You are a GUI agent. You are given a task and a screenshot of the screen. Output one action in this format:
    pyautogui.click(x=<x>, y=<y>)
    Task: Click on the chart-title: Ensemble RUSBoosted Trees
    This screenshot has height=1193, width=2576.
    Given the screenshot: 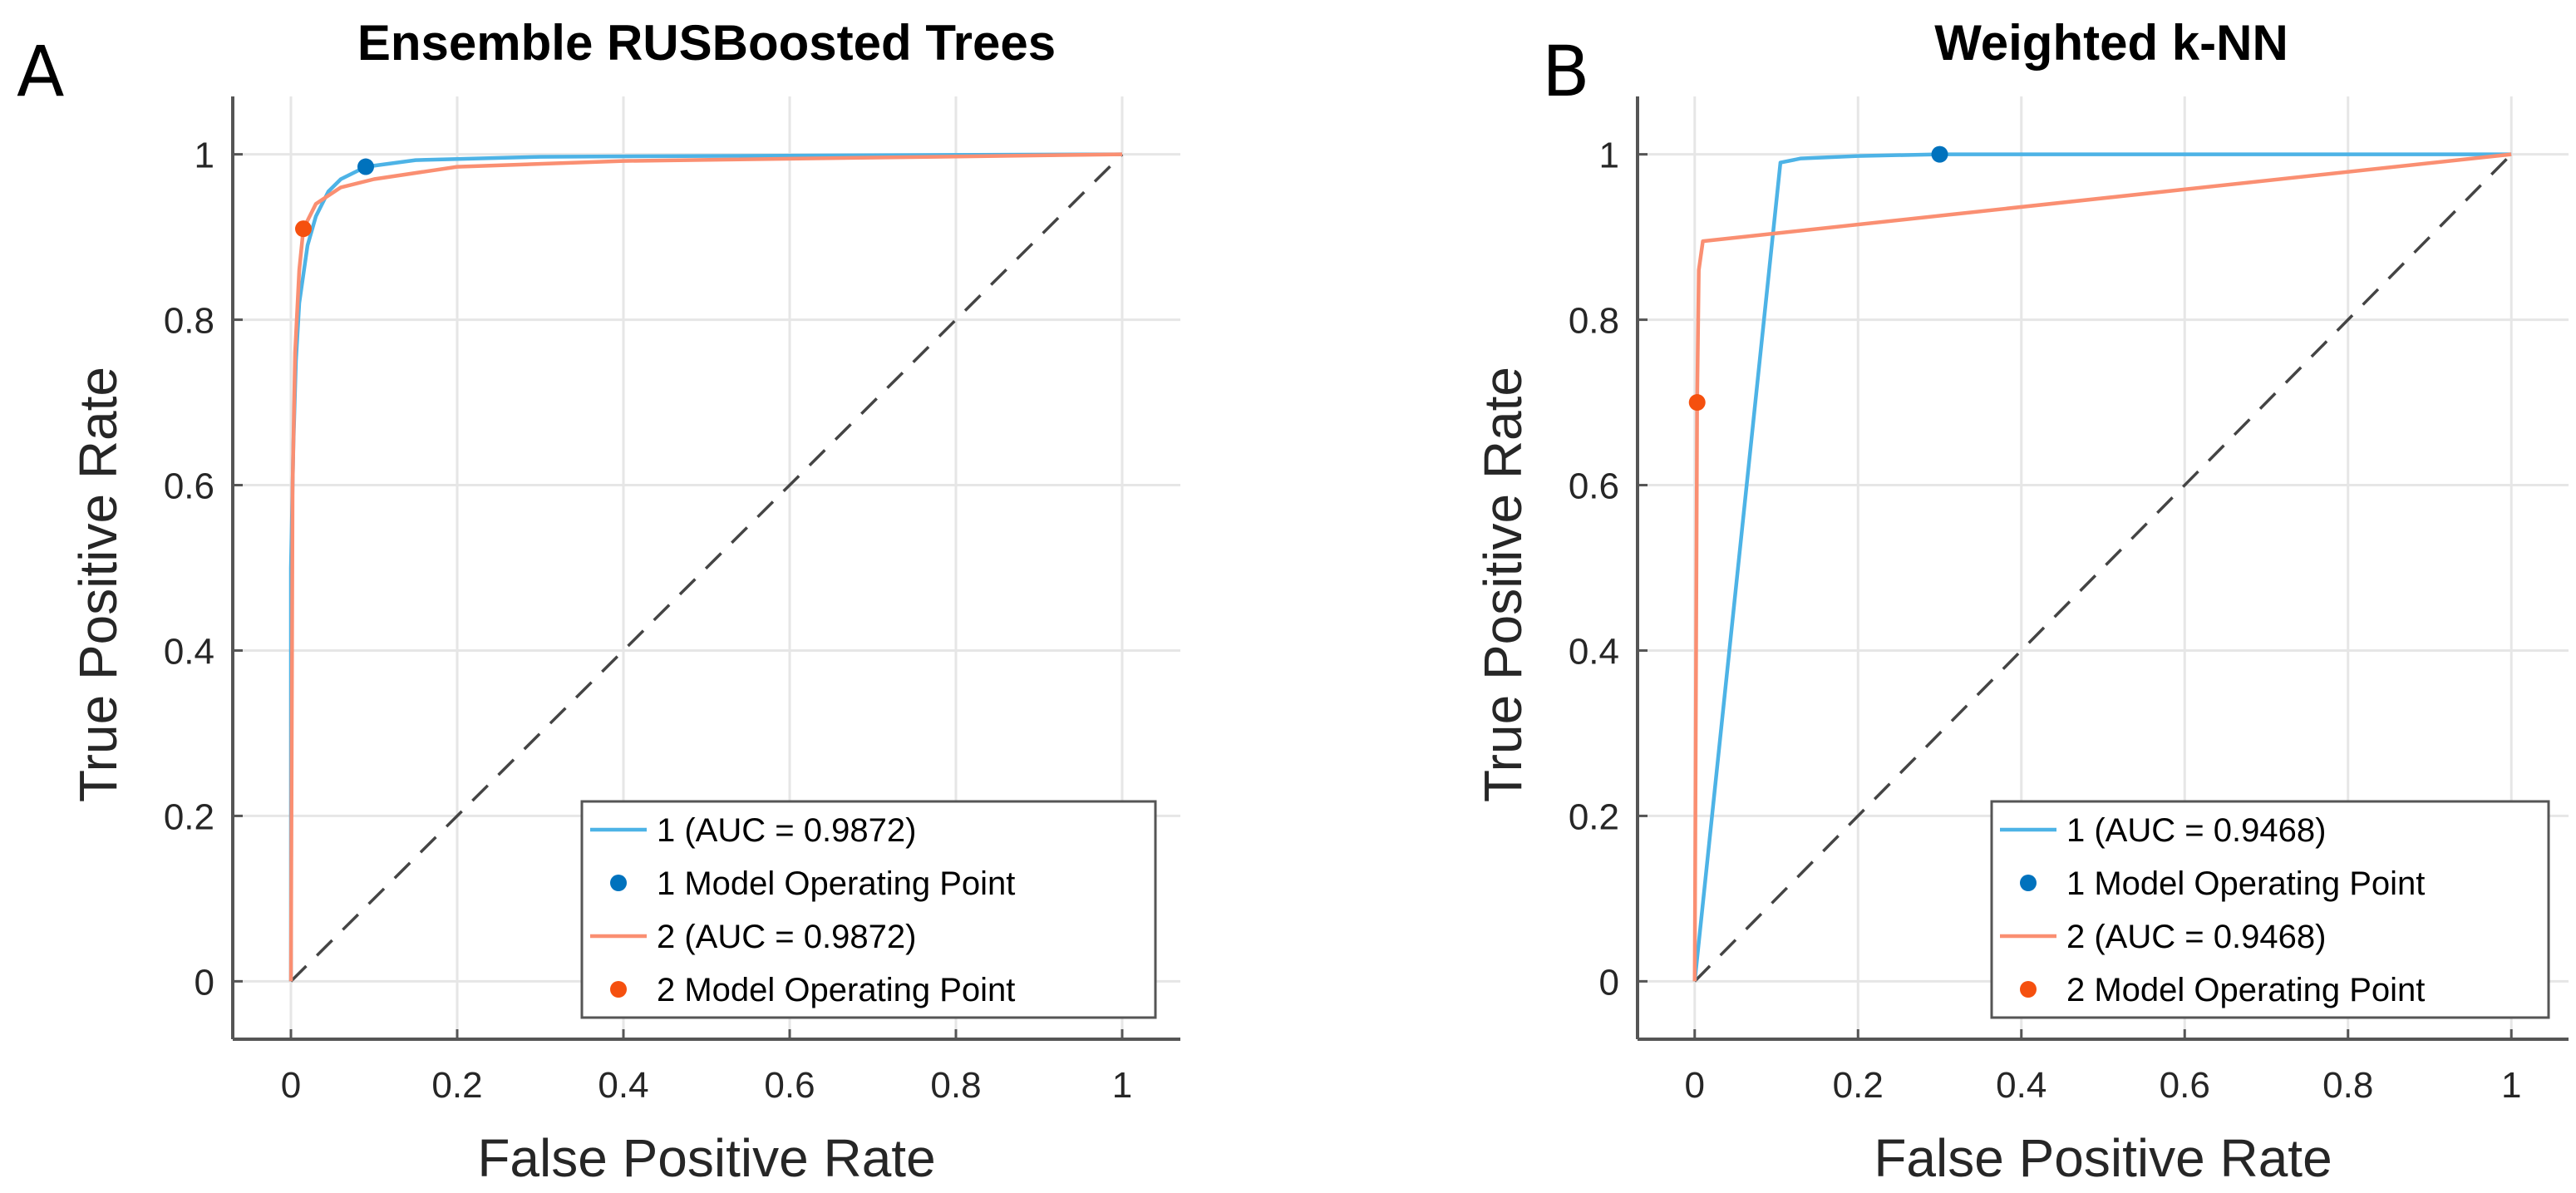 What is the action you would take?
    pyautogui.click(x=706, y=43)
    